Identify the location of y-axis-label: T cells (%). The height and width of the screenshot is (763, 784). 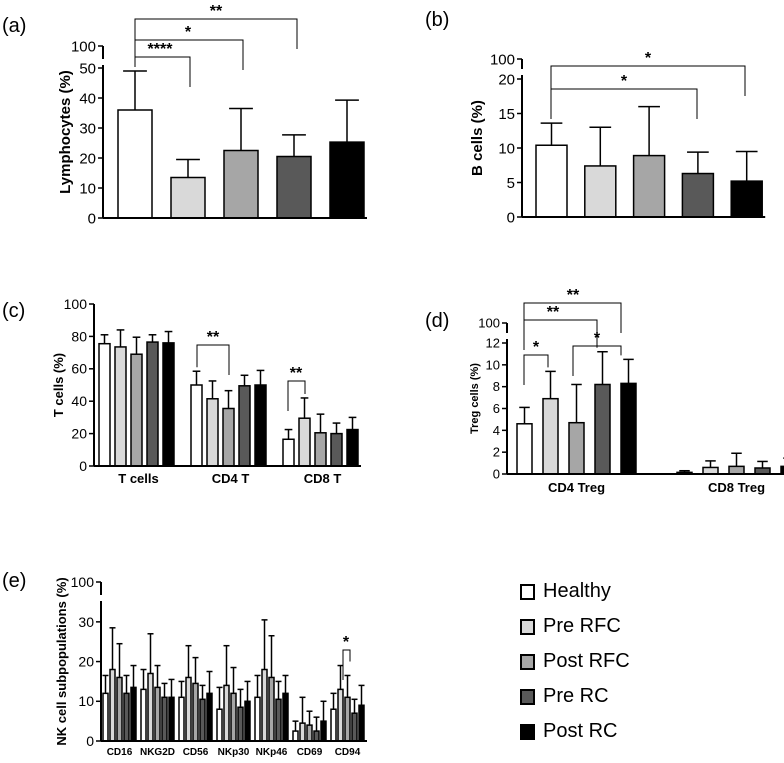
(58, 385).